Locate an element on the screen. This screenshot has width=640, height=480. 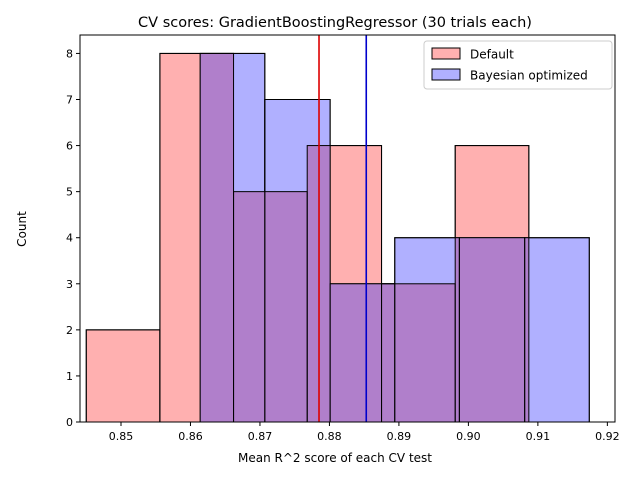
legend-label-default: Default is located at coordinates (492, 55).